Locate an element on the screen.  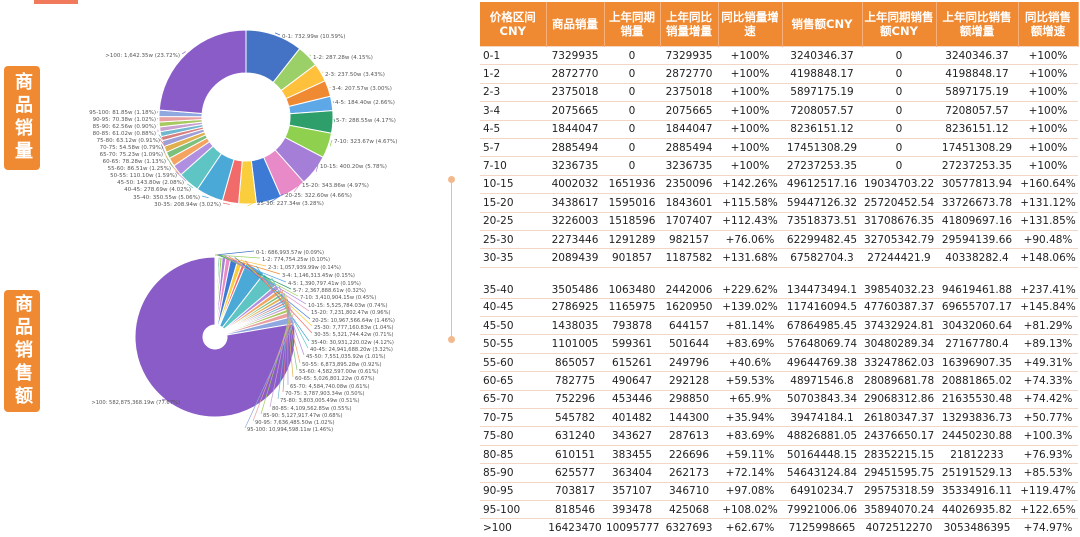
slice-label: 60-65: 5,026,801.22w (0.67%) is located at coordinates (335, 379).